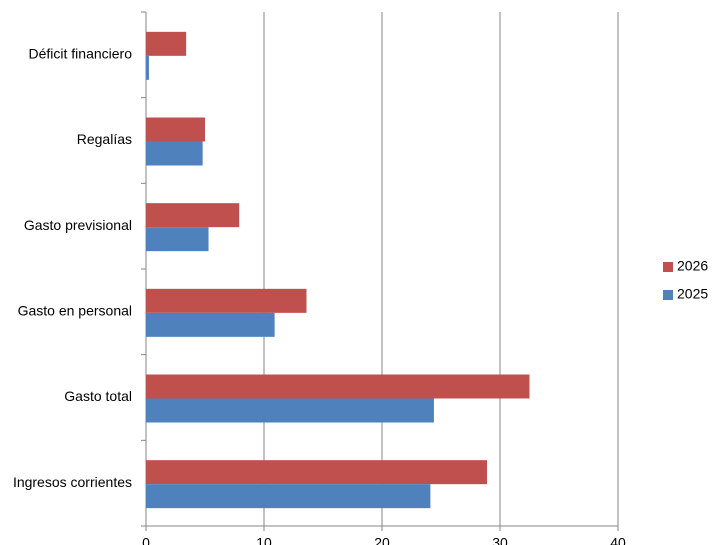 This screenshot has height=545, width=728. Describe the element at coordinates (146, 540) in the screenshot. I see `x-tick-label: 0` at that location.